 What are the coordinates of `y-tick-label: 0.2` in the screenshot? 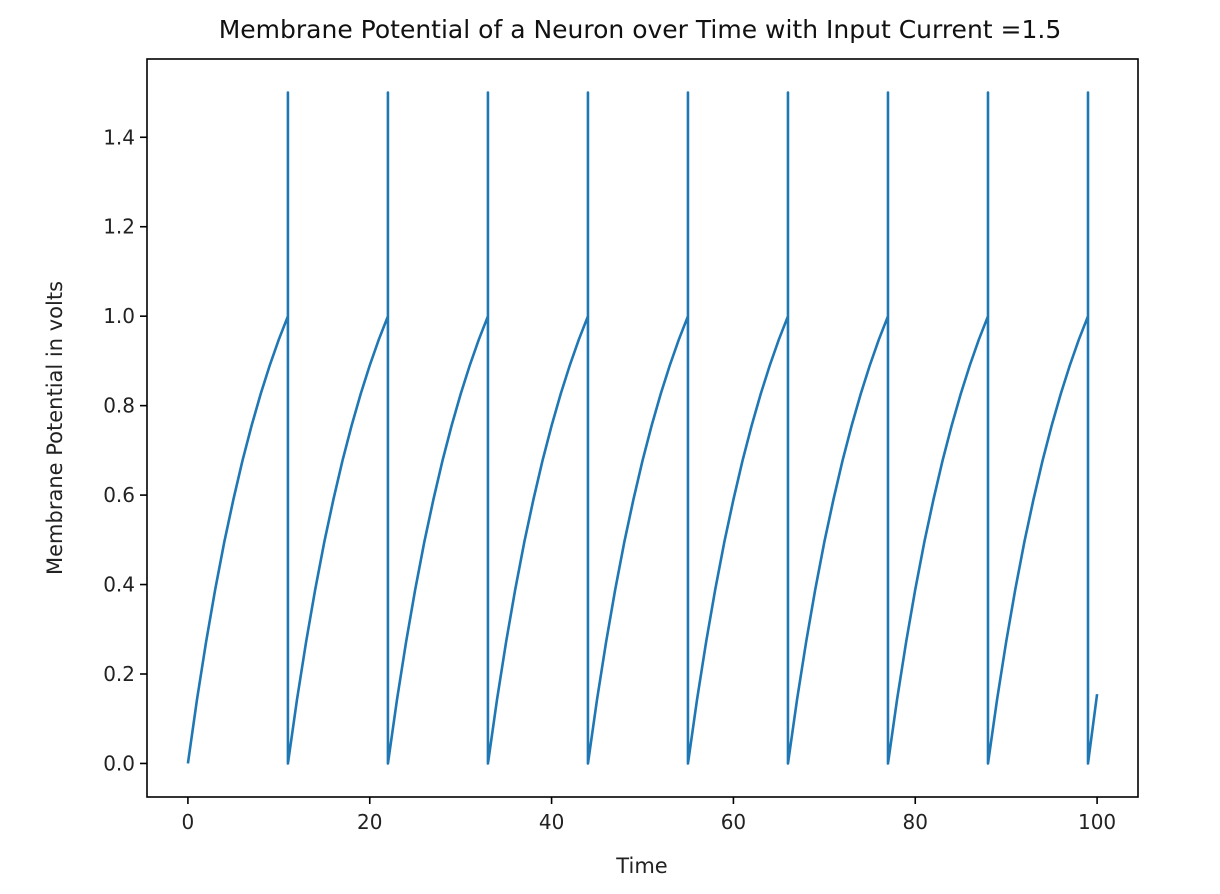 It's located at (119, 674).